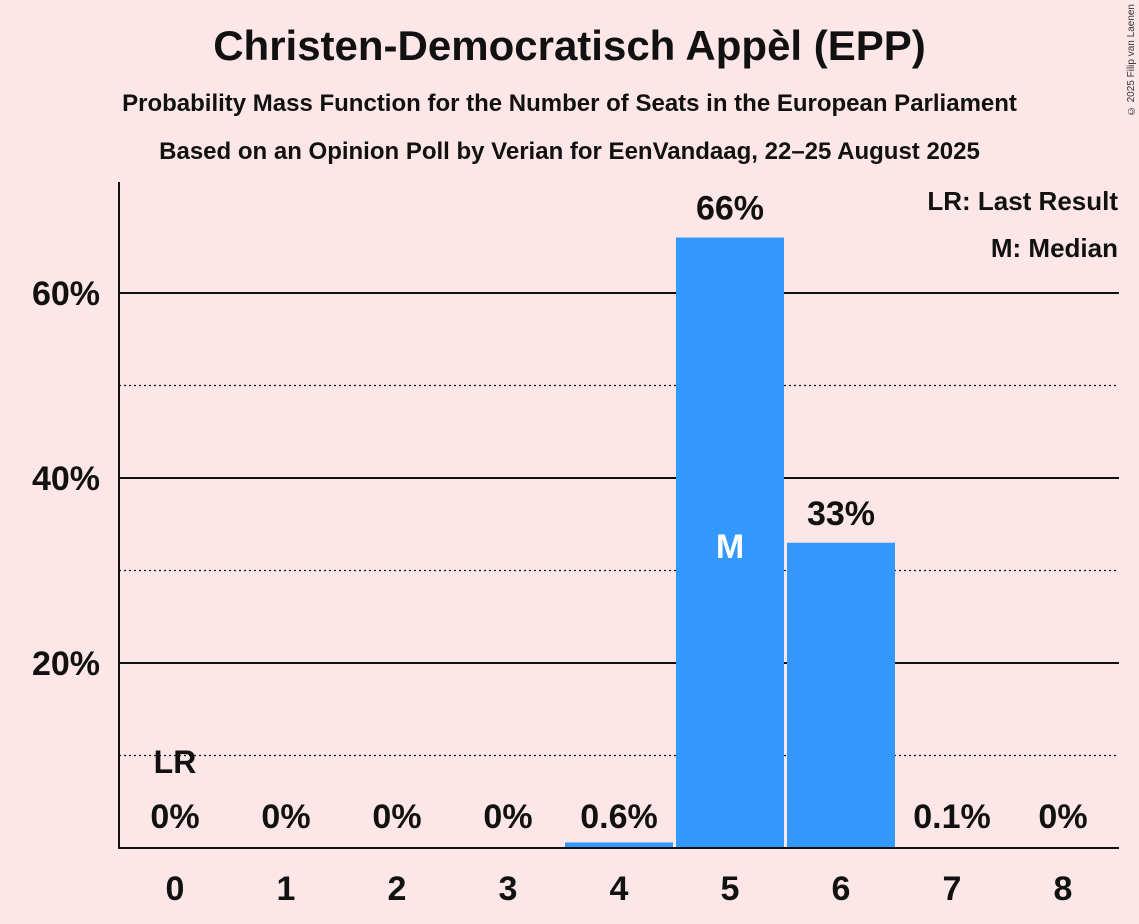 This screenshot has width=1139, height=924. What do you see at coordinates (952, 817) in the screenshot?
I see `data-label: 0.1%` at bounding box center [952, 817].